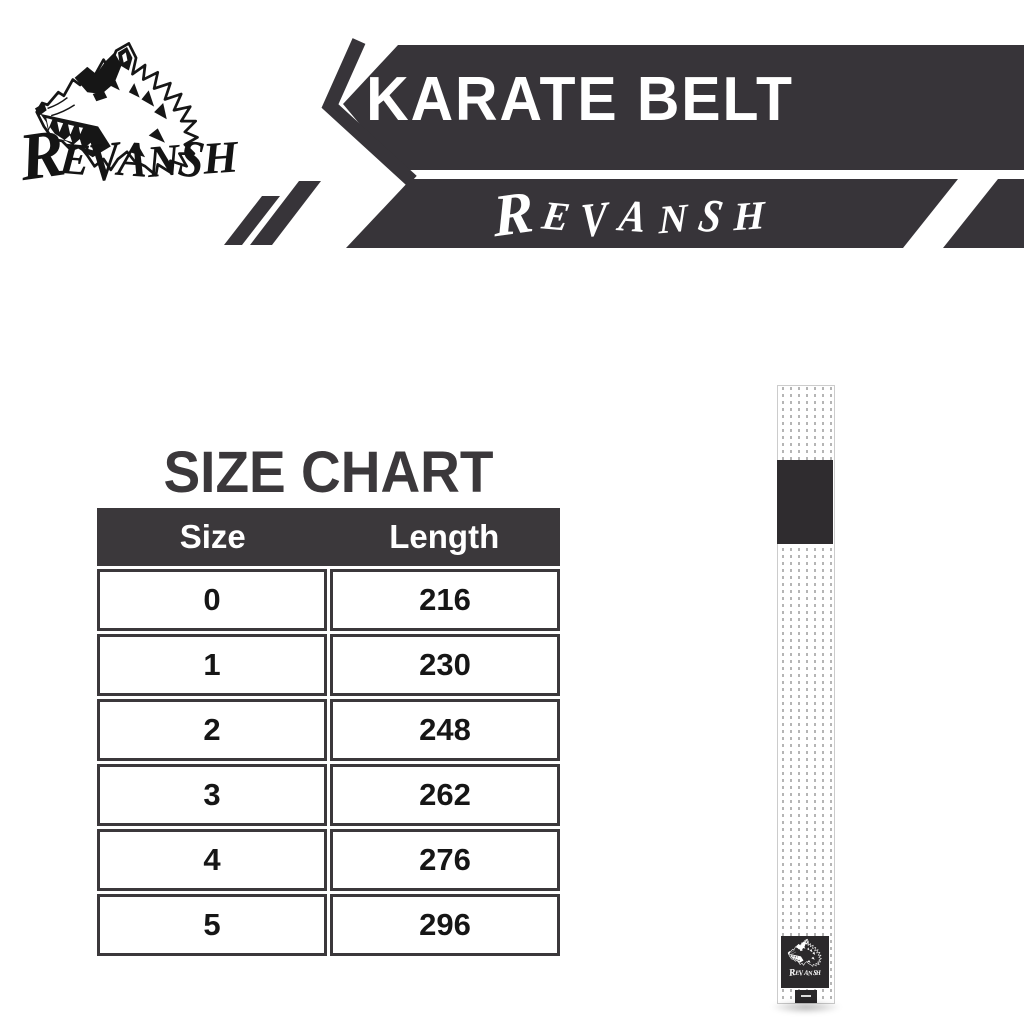 The height and width of the screenshot is (1024, 1024). What do you see at coordinates (445, 600) in the screenshot?
I see `cell-length: 216` at bounding box center [445, 600].